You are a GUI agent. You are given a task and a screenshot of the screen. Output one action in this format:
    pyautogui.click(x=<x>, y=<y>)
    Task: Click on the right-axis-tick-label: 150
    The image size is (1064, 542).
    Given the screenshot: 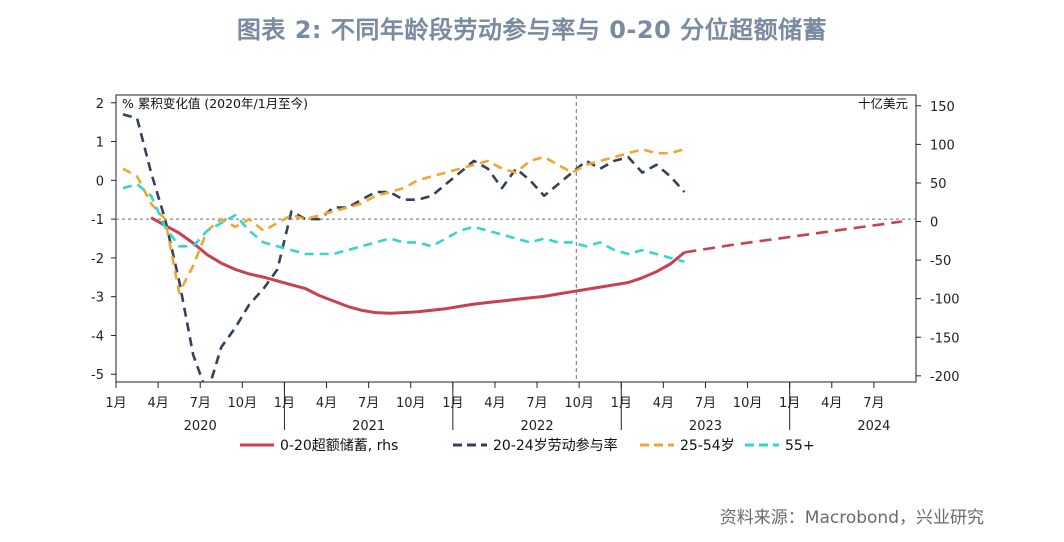 What is the action you would take?
    pyautogui.click(x=942, y=107)
    